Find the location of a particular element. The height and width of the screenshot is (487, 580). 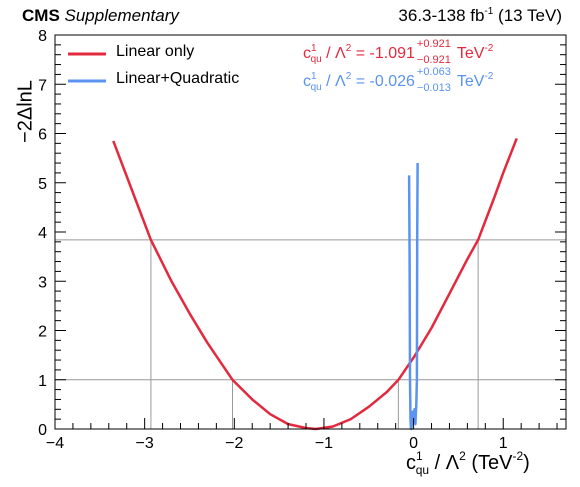

lumi-prefix: 36.3-138 fb is located at coordinates (441, 15).